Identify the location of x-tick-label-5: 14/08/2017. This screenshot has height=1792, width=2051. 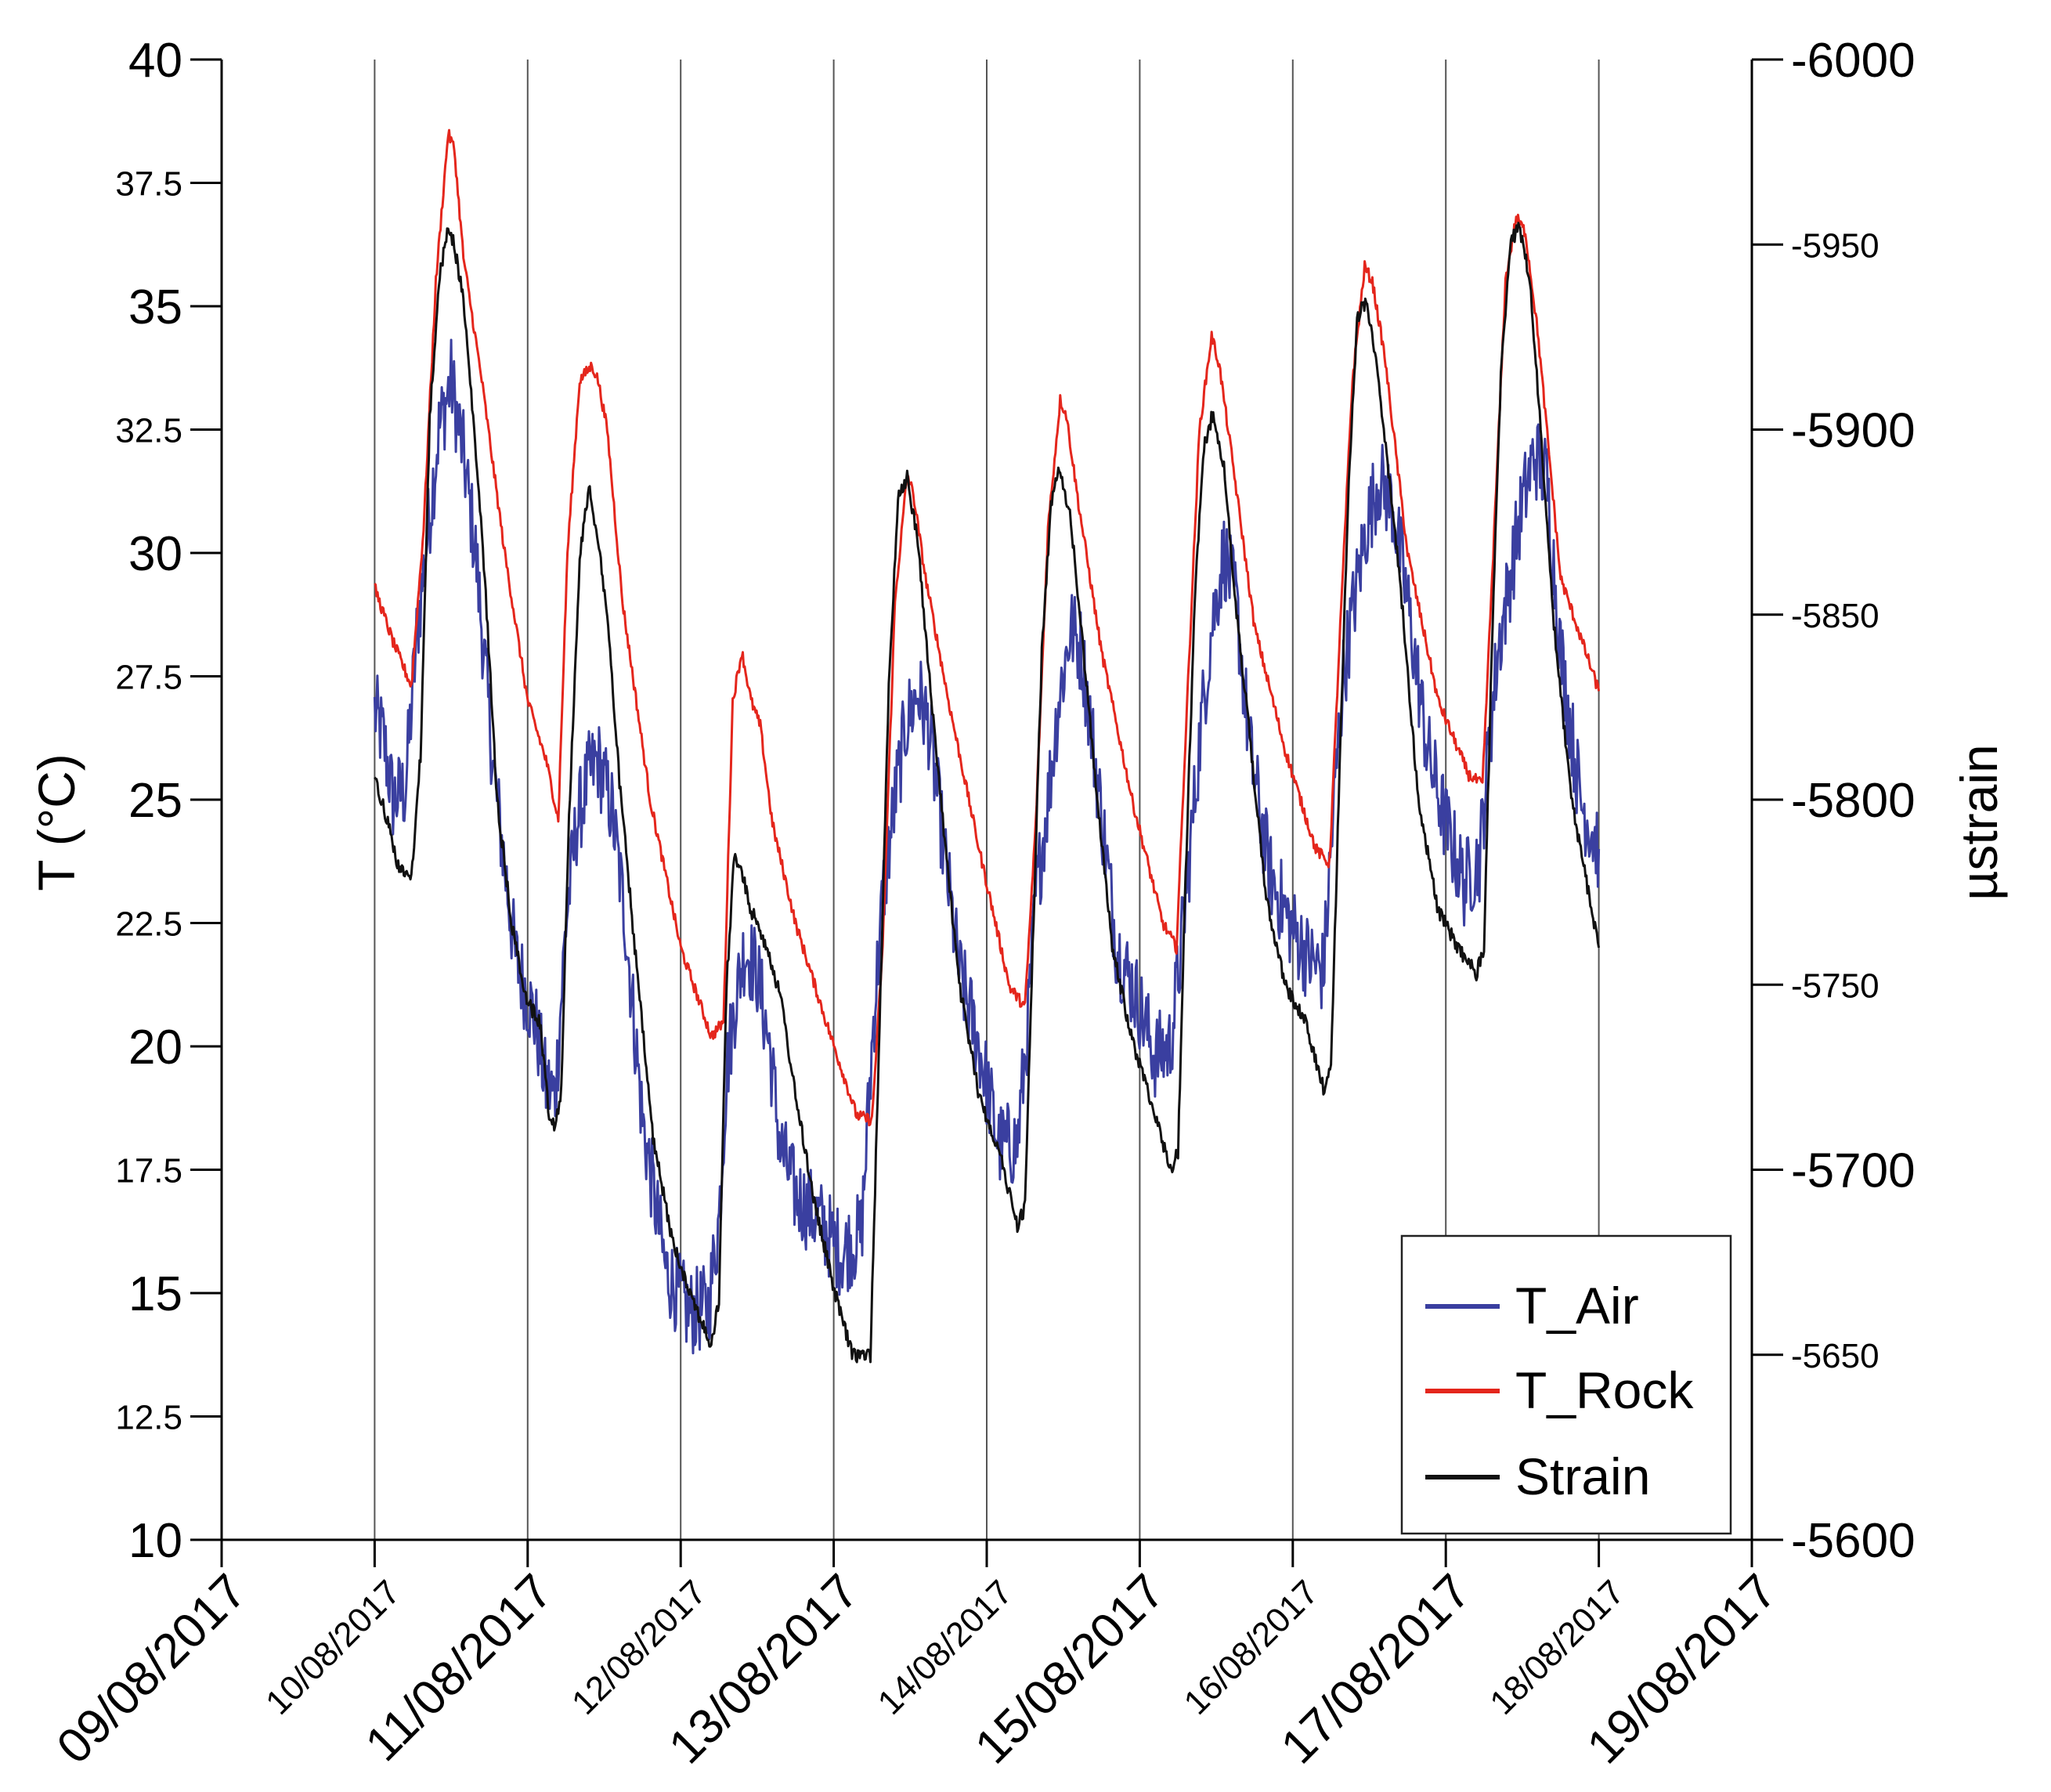
(946, 1647).